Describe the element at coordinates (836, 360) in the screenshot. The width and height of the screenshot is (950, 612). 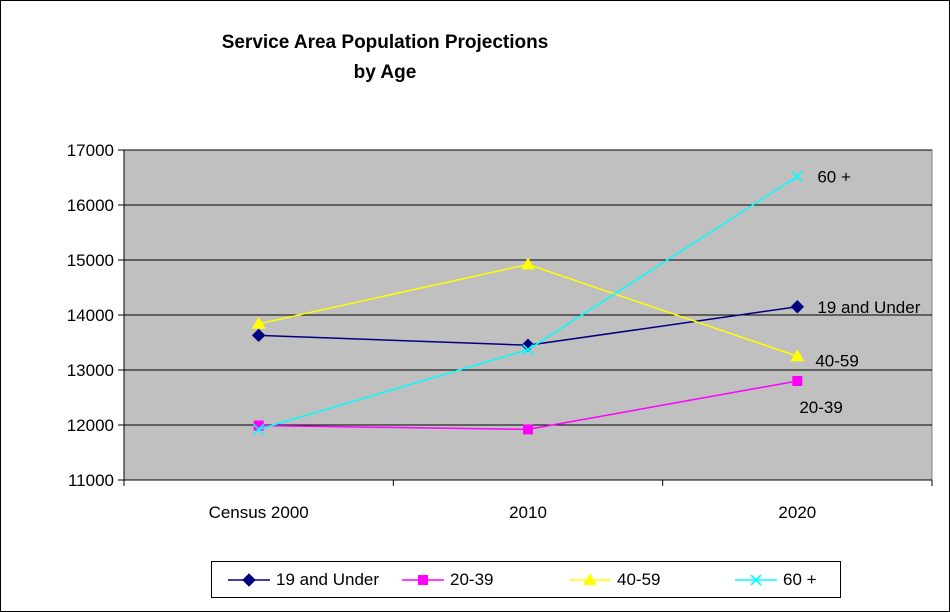
I see `series-end-label: 40-59` at that location.